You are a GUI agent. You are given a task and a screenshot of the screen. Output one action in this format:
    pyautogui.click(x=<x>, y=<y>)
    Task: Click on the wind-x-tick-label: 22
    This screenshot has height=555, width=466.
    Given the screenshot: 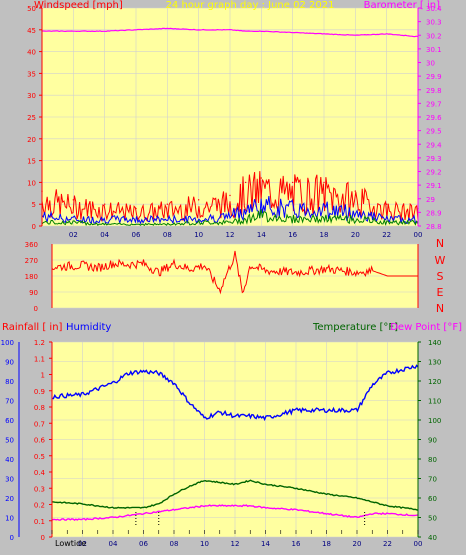 What is the action you would take?
    pyautogui.click(x=386, y=235)
    